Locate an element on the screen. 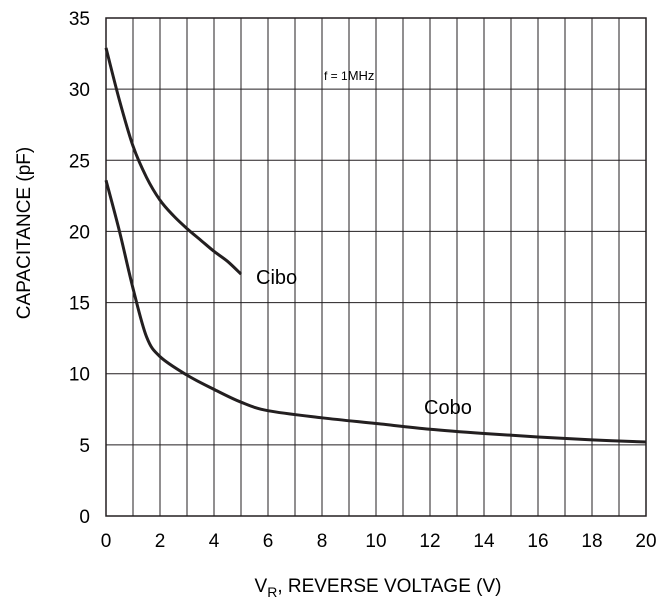 The width and height of the screenshot is (660, 606). x-tick-label: 12 is located at coordinates (429, 541).